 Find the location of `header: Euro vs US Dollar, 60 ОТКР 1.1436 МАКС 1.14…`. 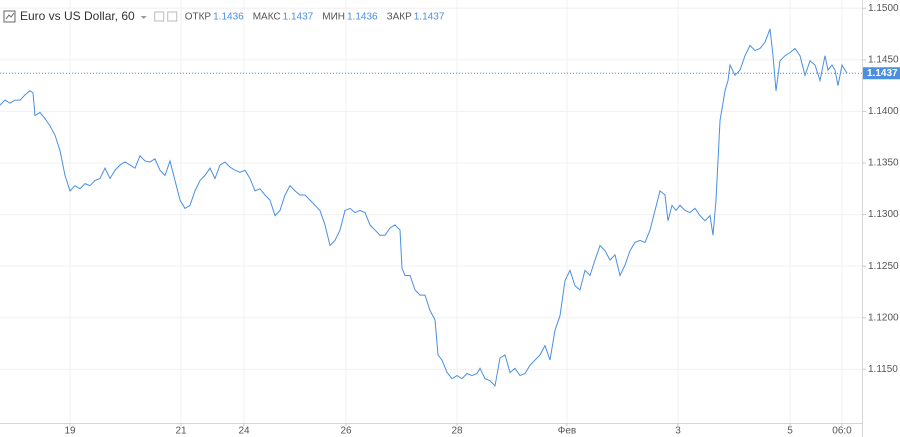

header: Euro vs US Dollar, 60 ОТКР 1.1436 МАКС 1.14… is located at coordinates (224, 16).